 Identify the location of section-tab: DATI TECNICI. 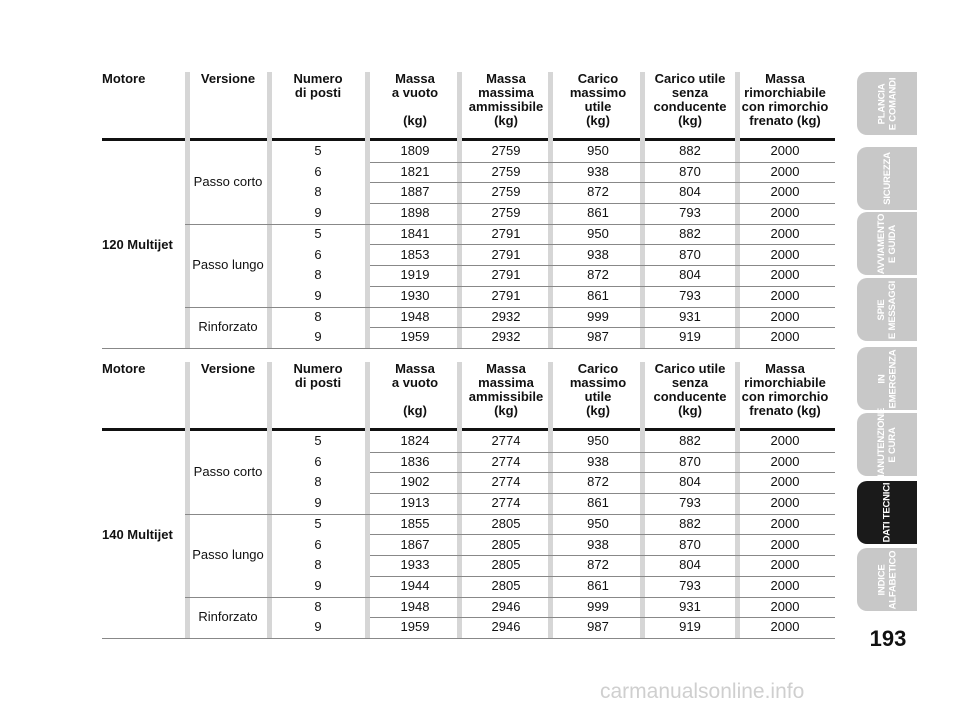
(887, 512).